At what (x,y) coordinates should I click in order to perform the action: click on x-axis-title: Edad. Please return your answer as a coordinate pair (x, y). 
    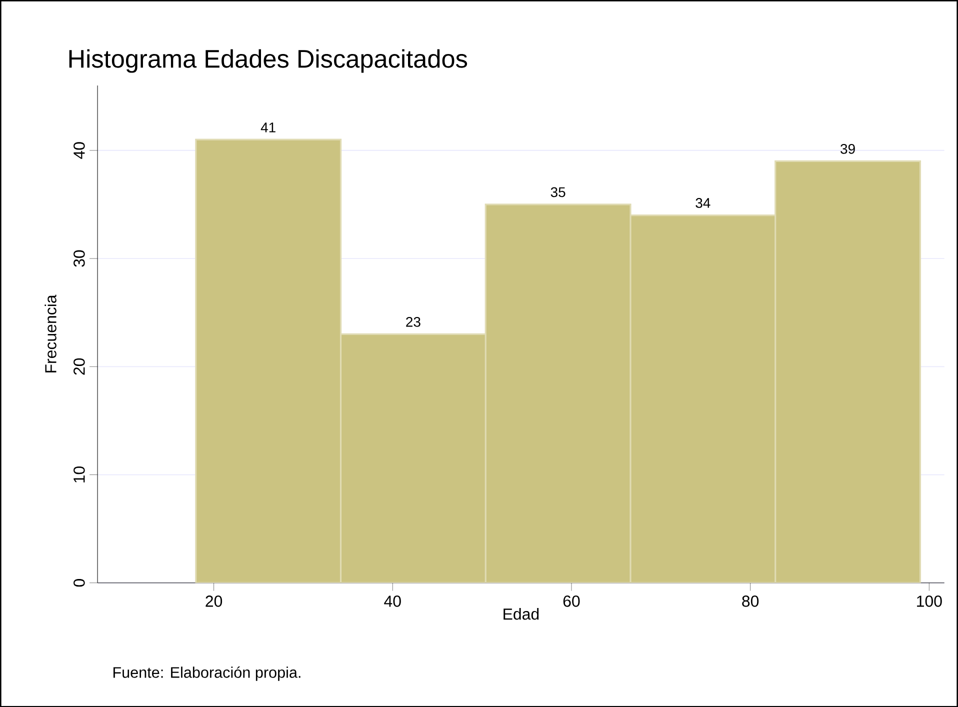
    Looking at the image, I should click on (521, 614).